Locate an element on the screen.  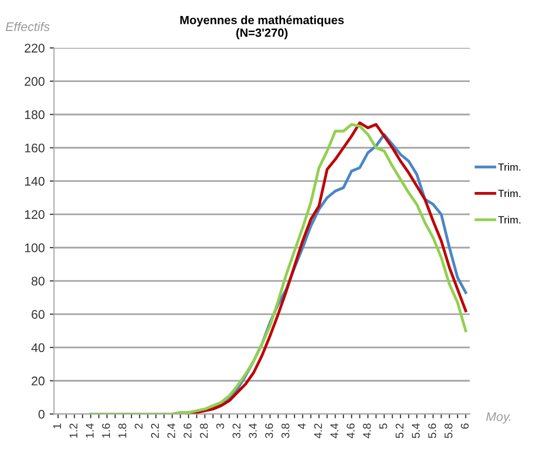
chart-title: Moyennes de mathématiques (N=3'270) is located at coordinates (262, 27).